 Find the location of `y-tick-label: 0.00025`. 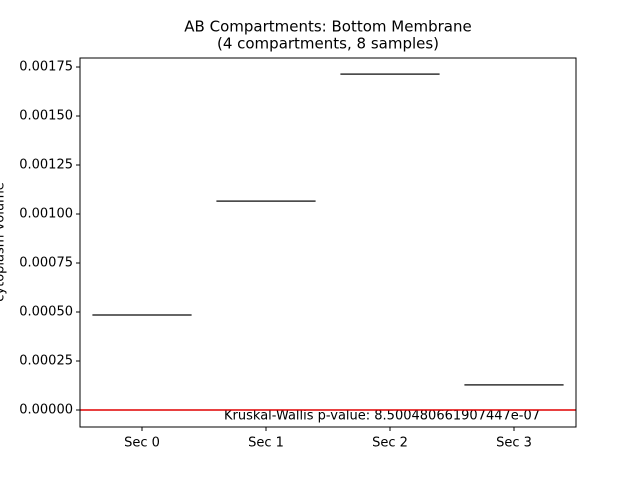

y-tick-label: 0.00025 is located at coordinates (46, 361).